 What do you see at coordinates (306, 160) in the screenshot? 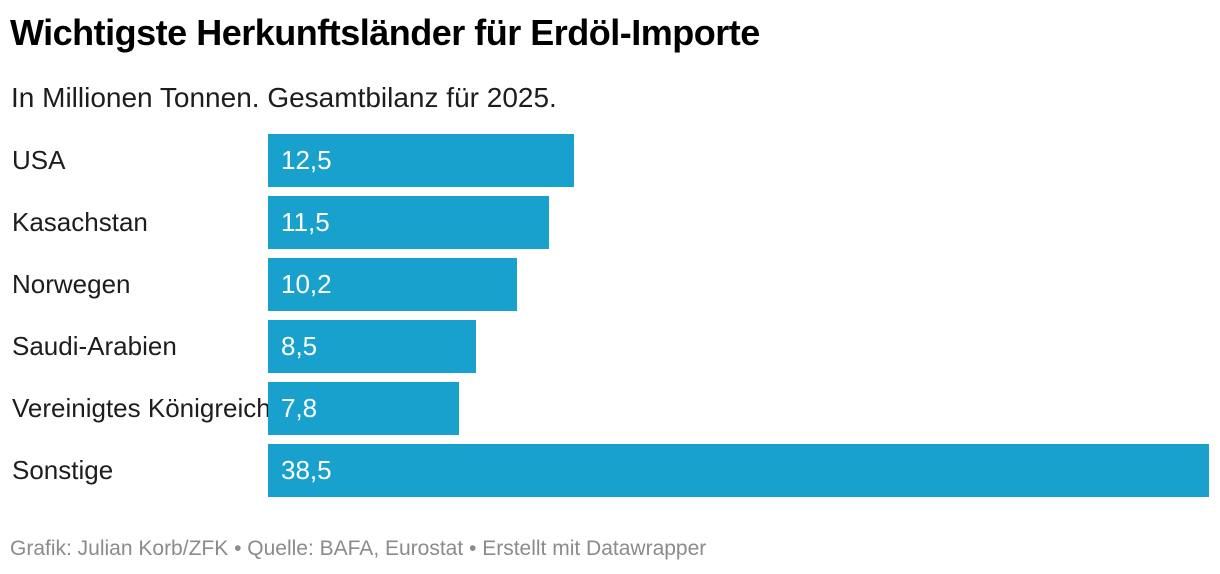
I see `bar-value-label: 12,5` at bounding box center [306, 160].